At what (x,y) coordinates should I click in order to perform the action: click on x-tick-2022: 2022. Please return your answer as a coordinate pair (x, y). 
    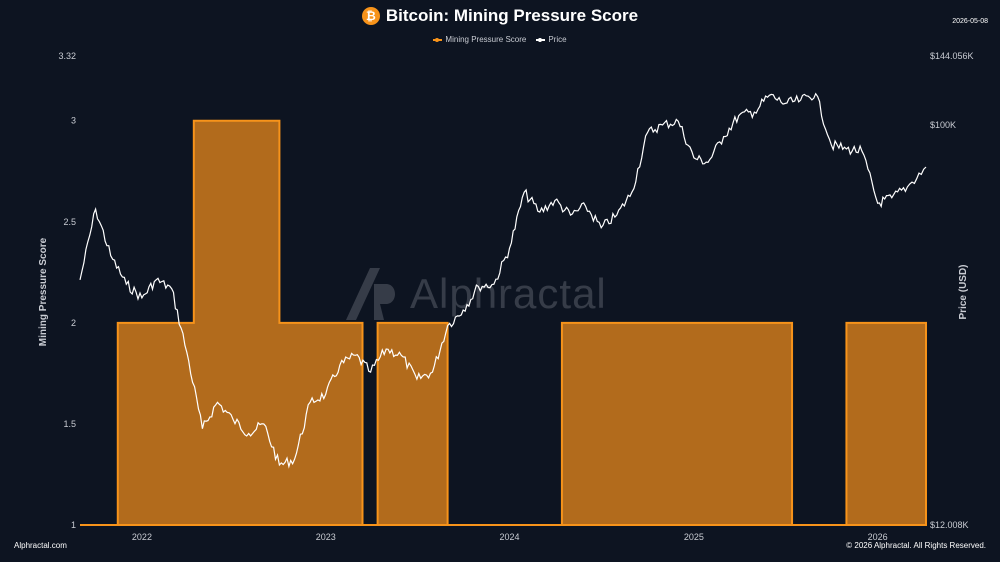
    Looking at the image, I should click on (142, 537).